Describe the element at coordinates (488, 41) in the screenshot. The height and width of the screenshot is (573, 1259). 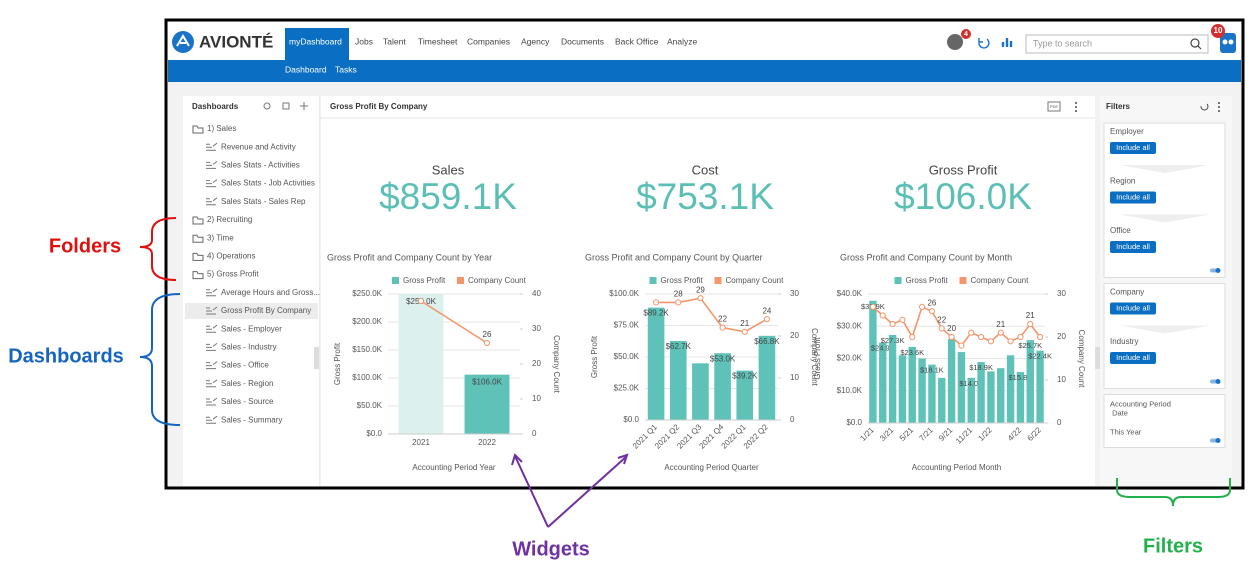
I see `nav-item: Companies` at that location.